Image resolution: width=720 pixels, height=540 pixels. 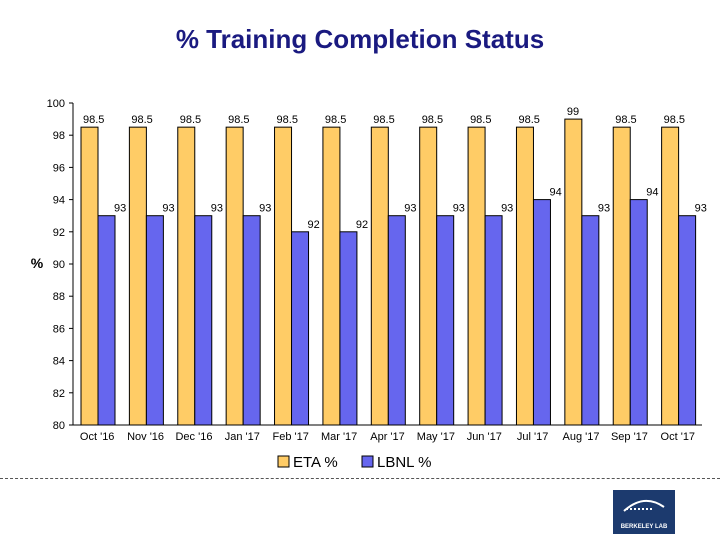 What do you see at coordinates (37, 263) in the screenshot?
I see `y-axis-label: %` at bounding box center [37, 263].